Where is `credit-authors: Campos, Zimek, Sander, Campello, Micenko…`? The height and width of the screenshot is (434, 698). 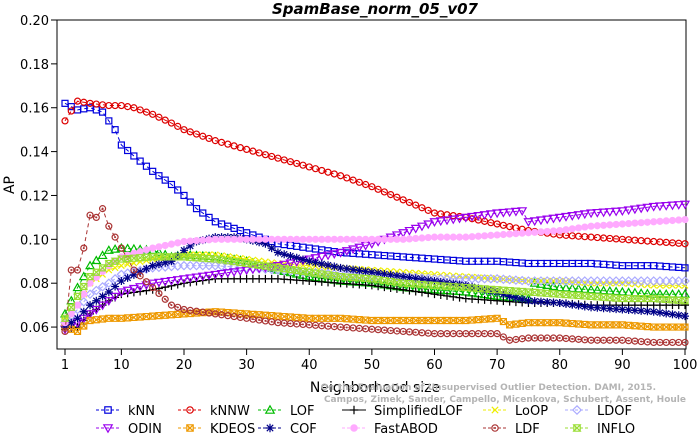 credit-authors: Campos, Zimek, Sander, Campello, Micenko… is located at coordinates (505, 400).